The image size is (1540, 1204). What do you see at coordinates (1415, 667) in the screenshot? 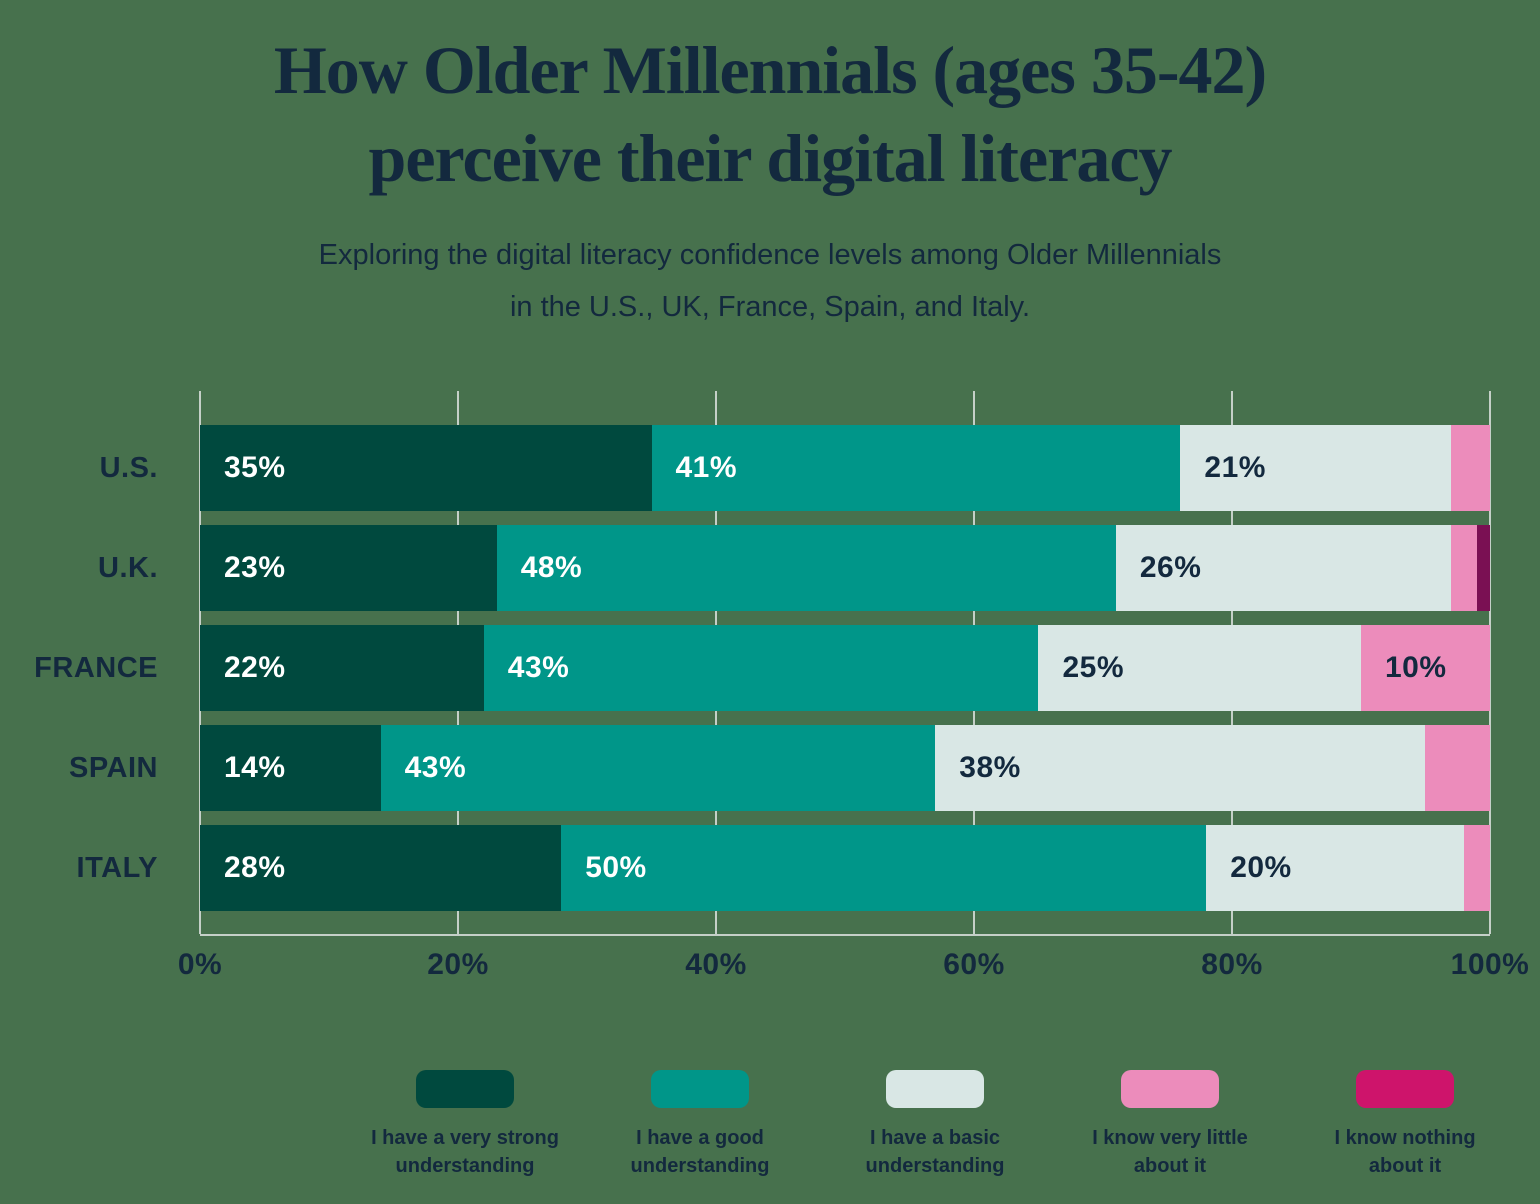
I see `bar-value-label: 10%` at bounding box center [1415, 667].